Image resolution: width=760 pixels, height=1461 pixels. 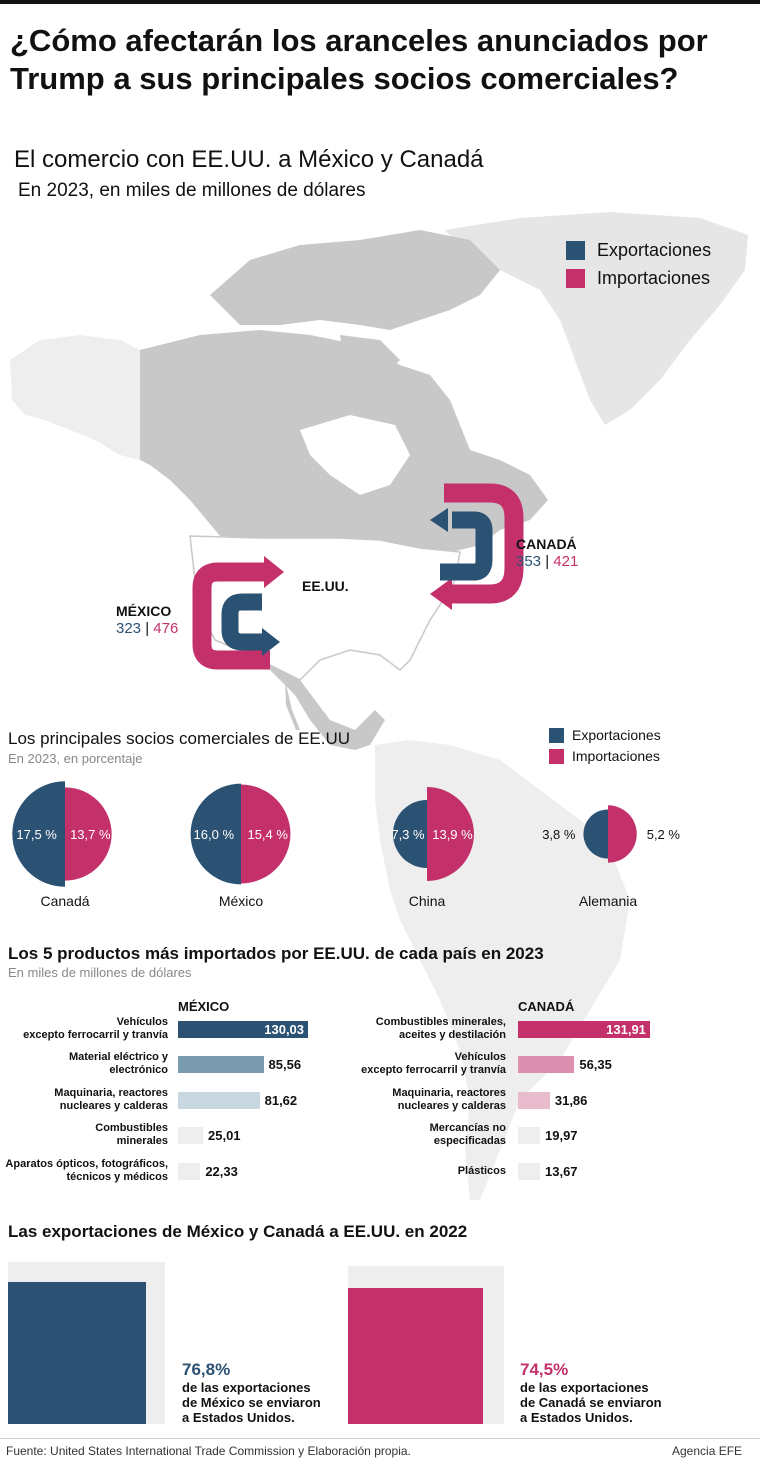 I want to click on pie-exports-méxico, so click(x=215, y=834).